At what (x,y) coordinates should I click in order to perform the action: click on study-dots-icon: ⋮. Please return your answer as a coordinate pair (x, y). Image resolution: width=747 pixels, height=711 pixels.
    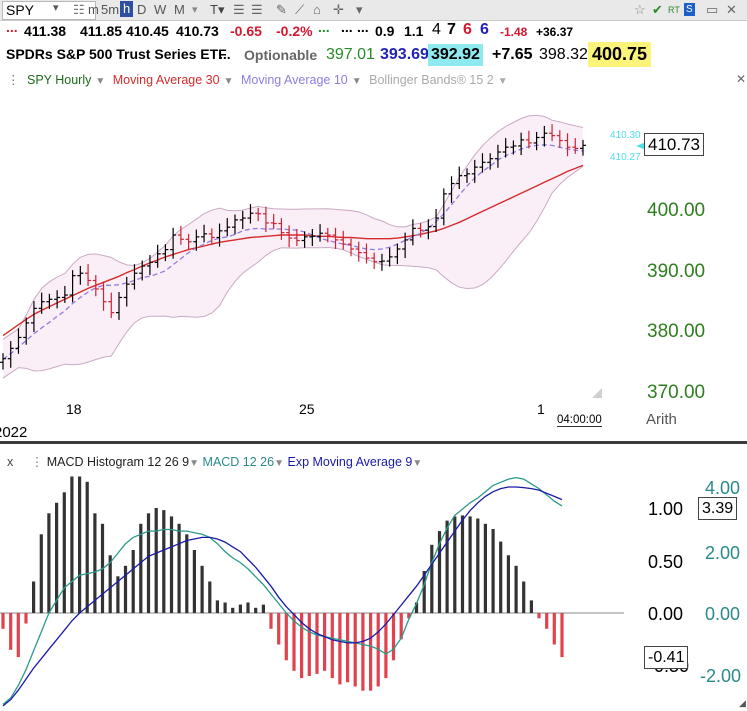
    Looking at the image, I should click on (13, 80).